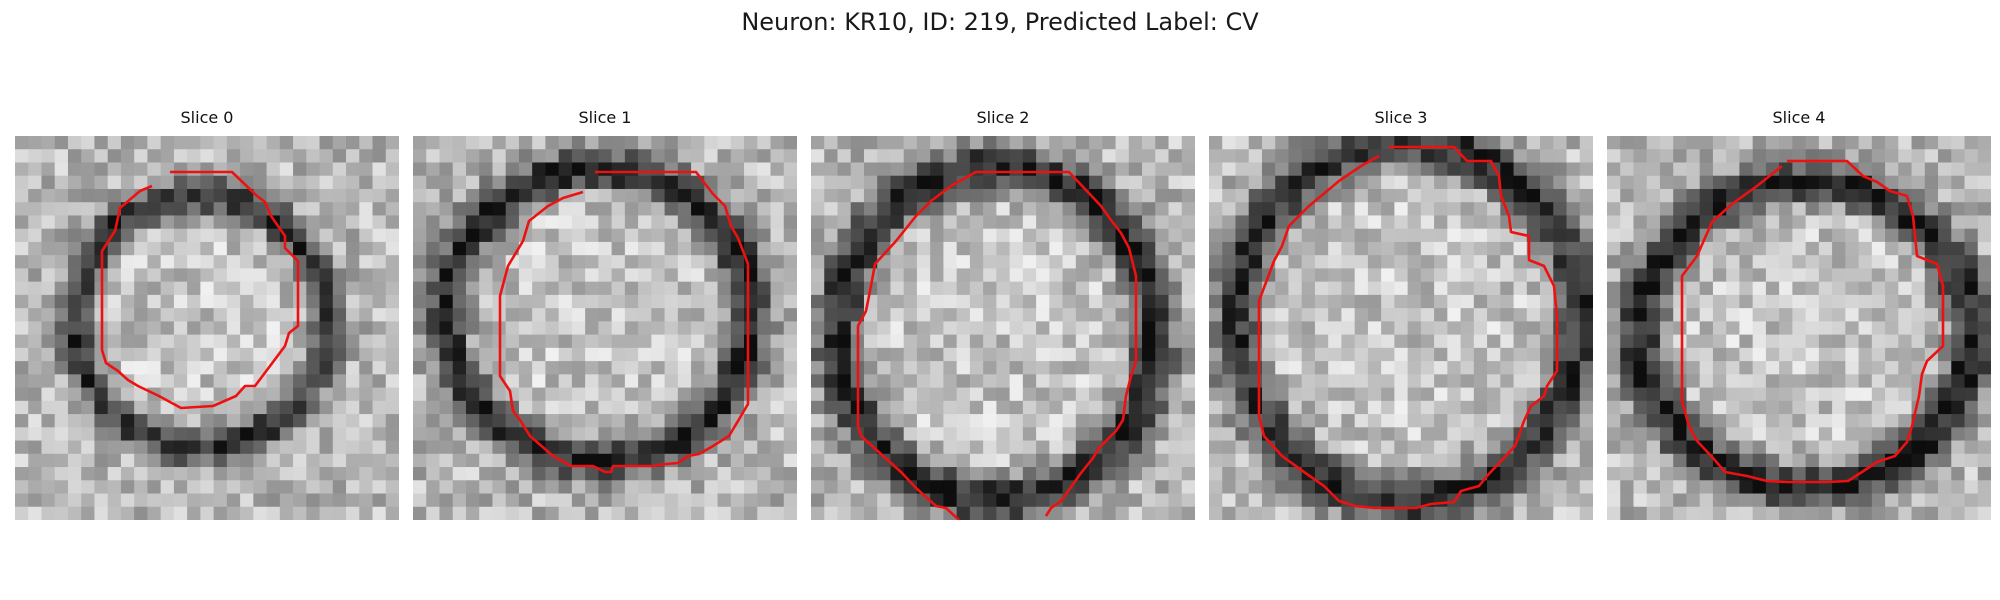 The image size is (2000, 600). What do you see at coordinates (1401, 117) in the screenshot?
I see `slice-title-3: Slice 3` at bounding box center [1401, 117].